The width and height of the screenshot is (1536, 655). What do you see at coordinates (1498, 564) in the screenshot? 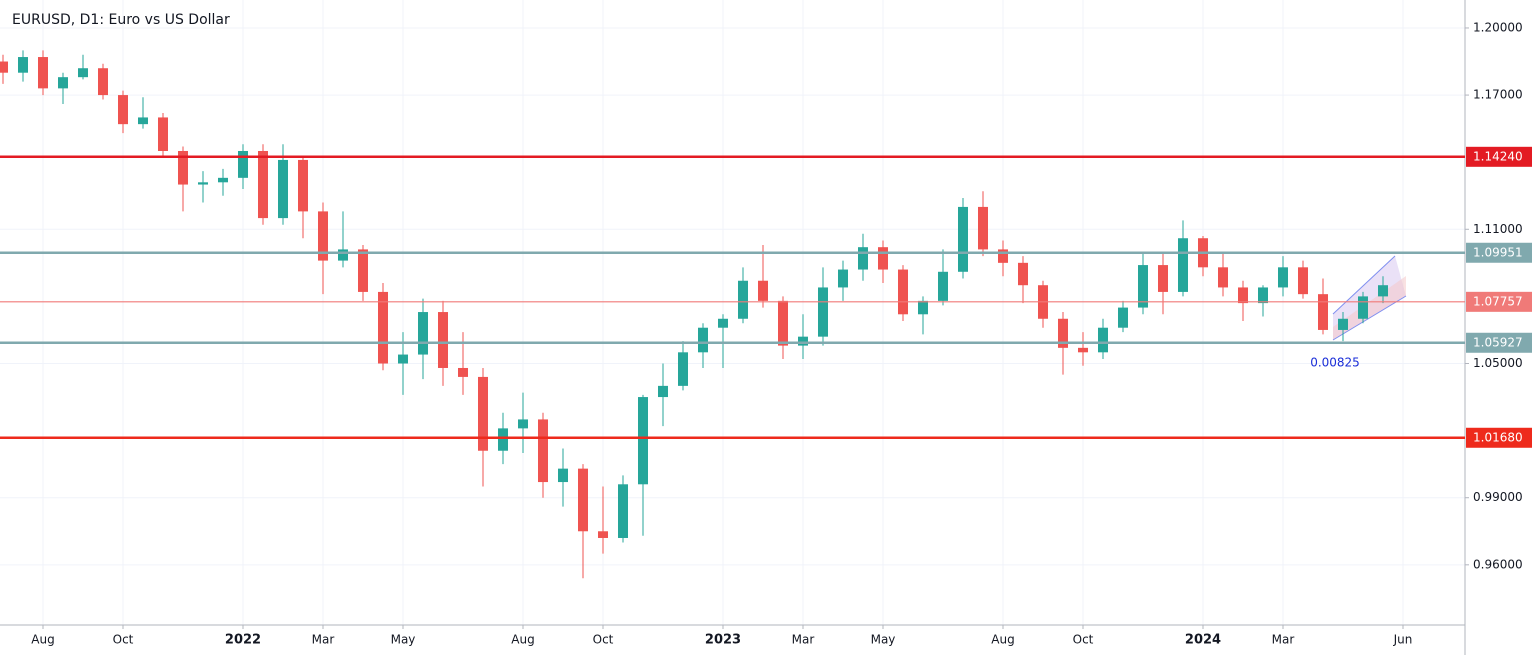
I see `y-tick-label: 0.96000` at bounding box center [1498, 564].